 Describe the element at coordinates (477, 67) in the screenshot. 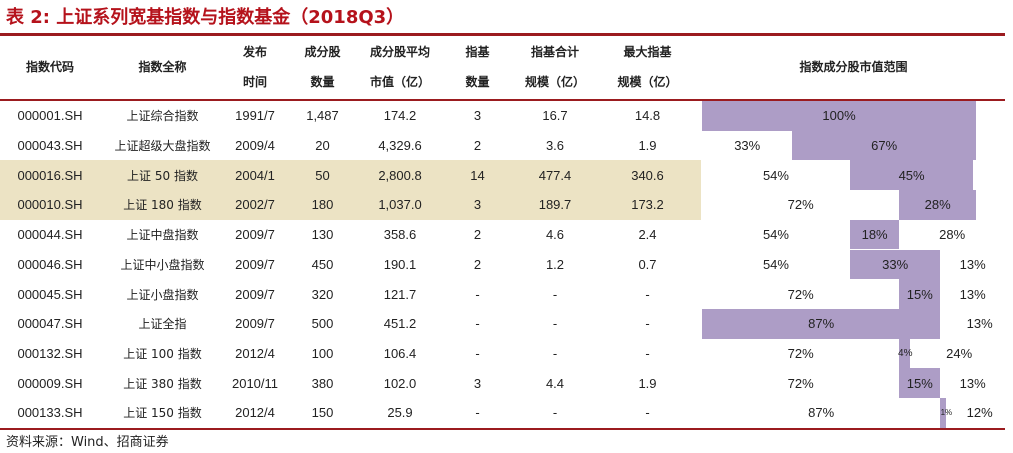

I see `header-funds: 指基 数量` at that location.